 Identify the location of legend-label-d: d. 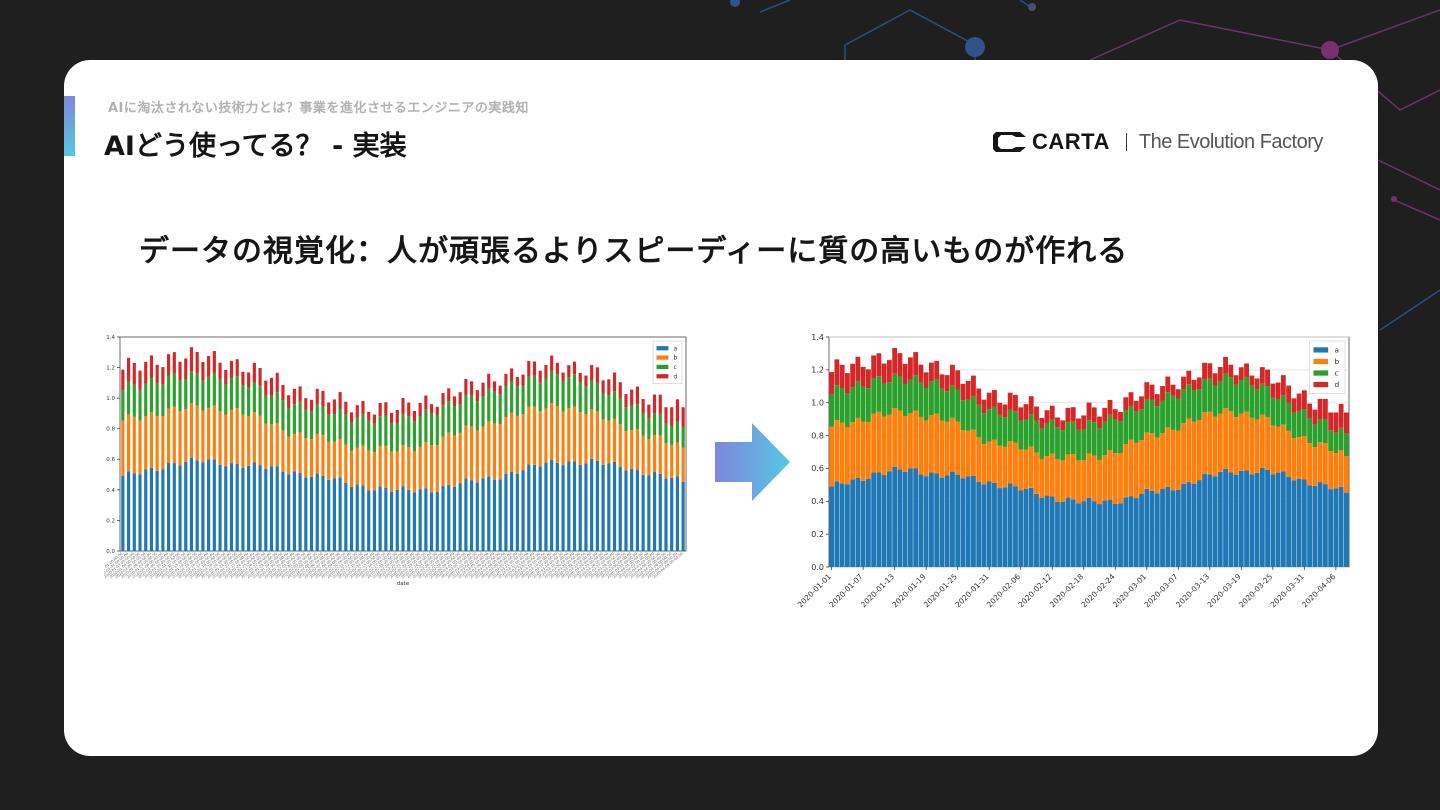
(1337, 384).